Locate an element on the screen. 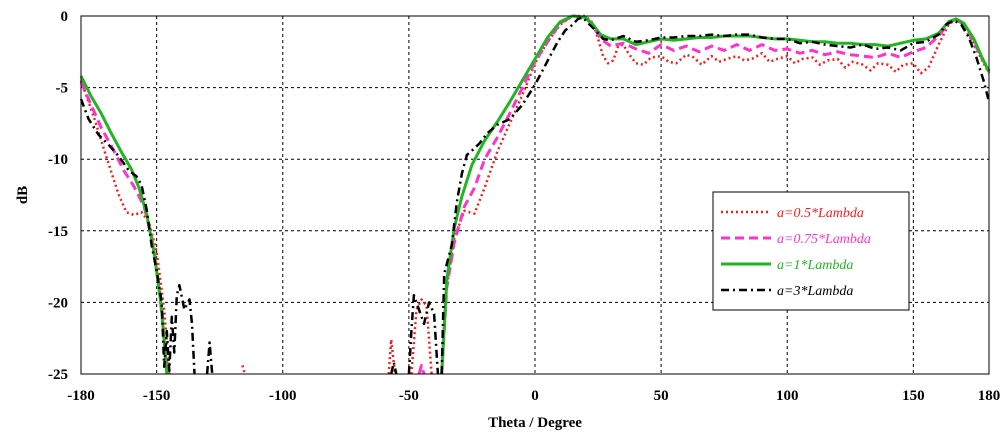 This screenshot has width=1002, height=436. legend-label: a=0.75*Lambda is located at coordinates (824, 239).